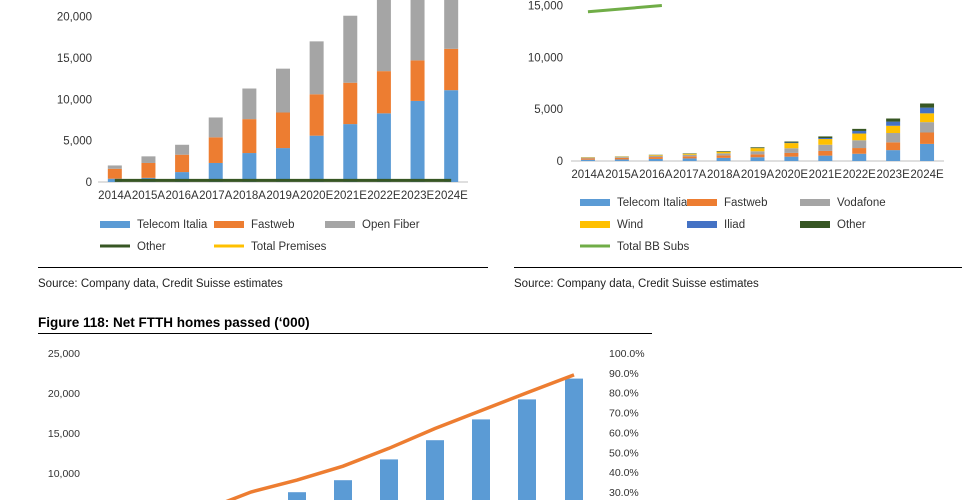  I want to click on legend-label: Telecom Italia, so click(652, 203).